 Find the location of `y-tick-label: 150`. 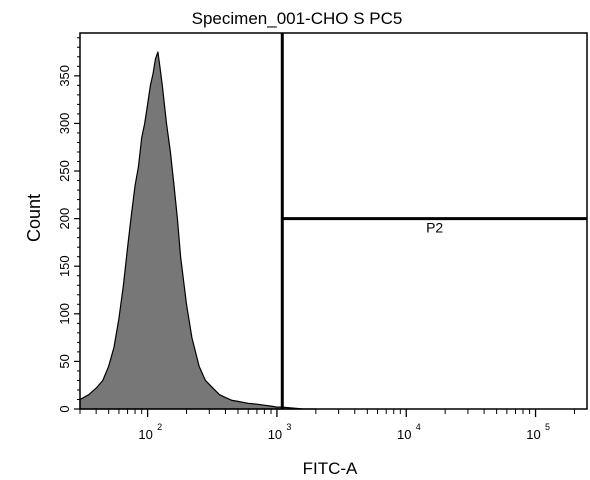

y-tick-label: 150 is located at coordinates (64, 266).